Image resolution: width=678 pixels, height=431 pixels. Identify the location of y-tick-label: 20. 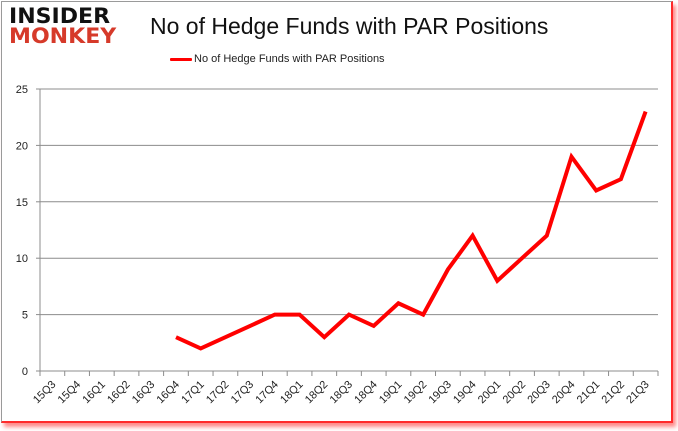
(22, 146).